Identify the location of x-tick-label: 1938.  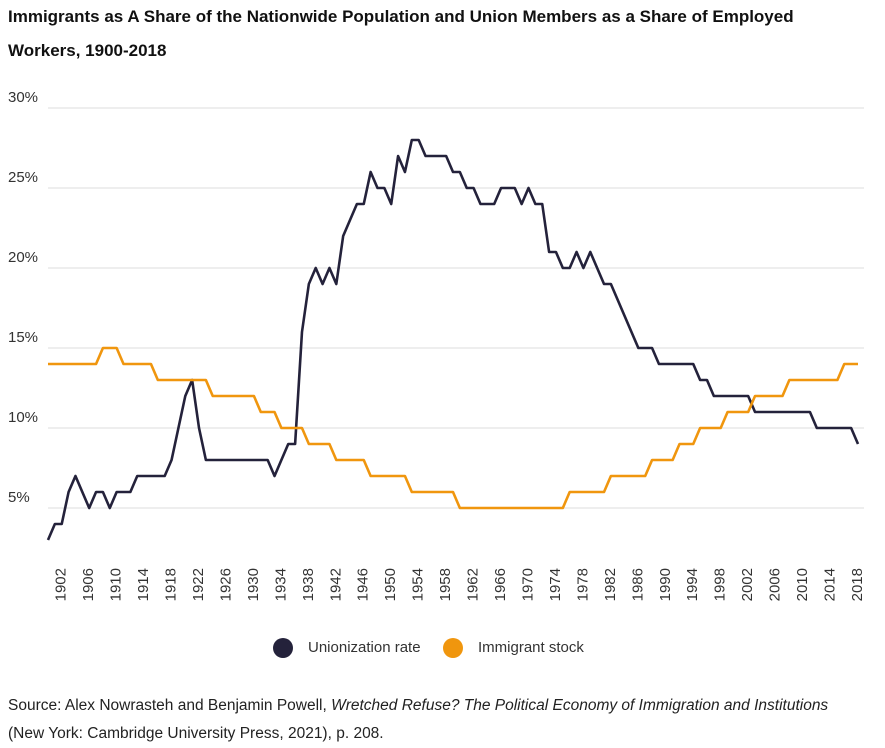
(308, 584).